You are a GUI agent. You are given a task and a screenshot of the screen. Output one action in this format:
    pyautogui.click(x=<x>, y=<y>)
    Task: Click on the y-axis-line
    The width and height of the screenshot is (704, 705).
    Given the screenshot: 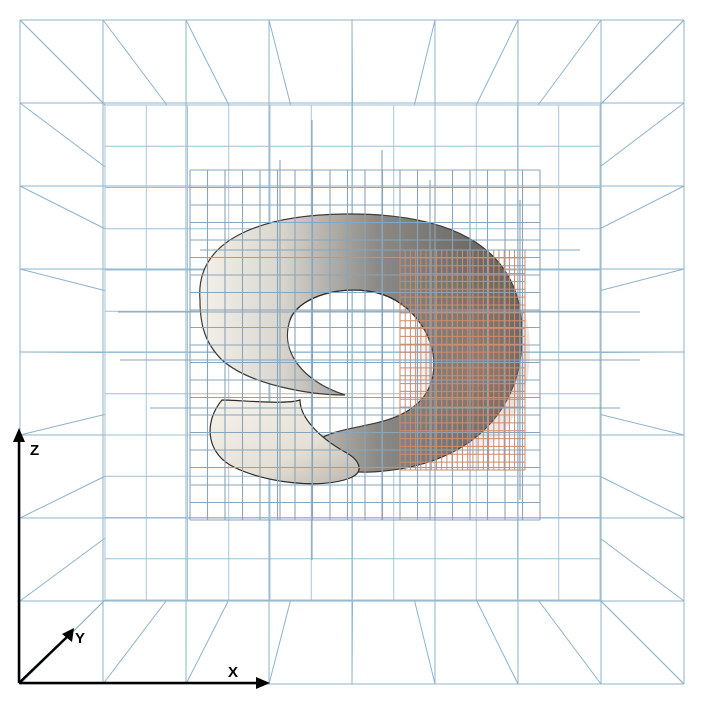 What is the action you would take?
    pyautogui.click(x=43, y=659)
    